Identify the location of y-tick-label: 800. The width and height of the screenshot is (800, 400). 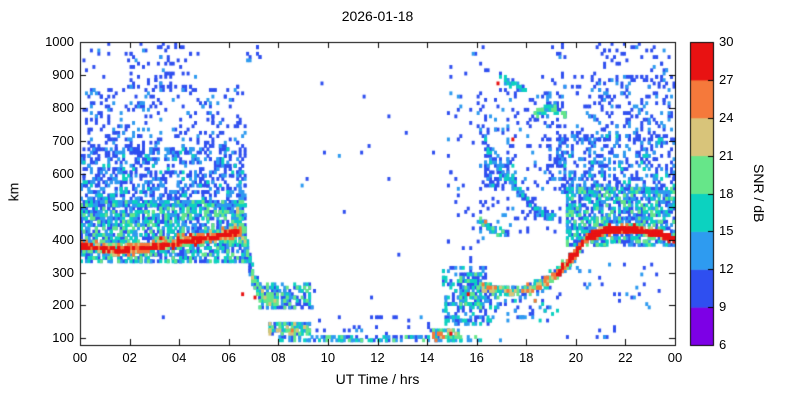
(63, 107).